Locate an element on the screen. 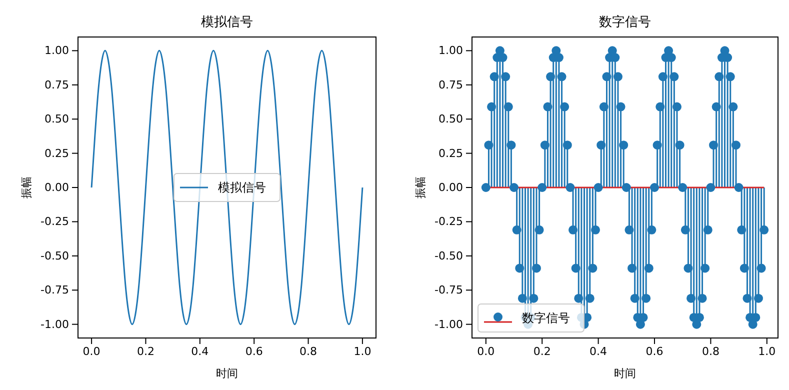 The image size is (789, 390). chart-title: 模拟信号 is located at coordinates (227, 22).